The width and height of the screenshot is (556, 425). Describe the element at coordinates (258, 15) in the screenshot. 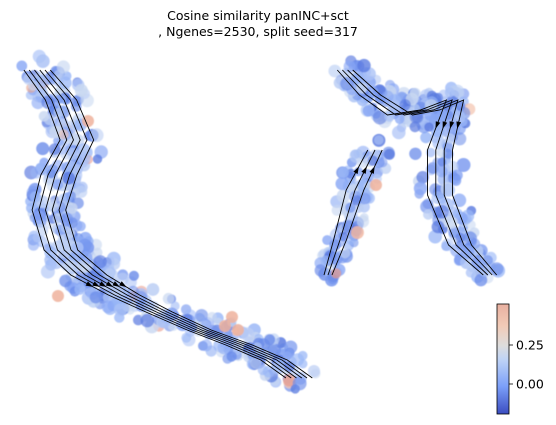

I see `chart-title-line-1: Cosine similarity panINC+sct` at that location.